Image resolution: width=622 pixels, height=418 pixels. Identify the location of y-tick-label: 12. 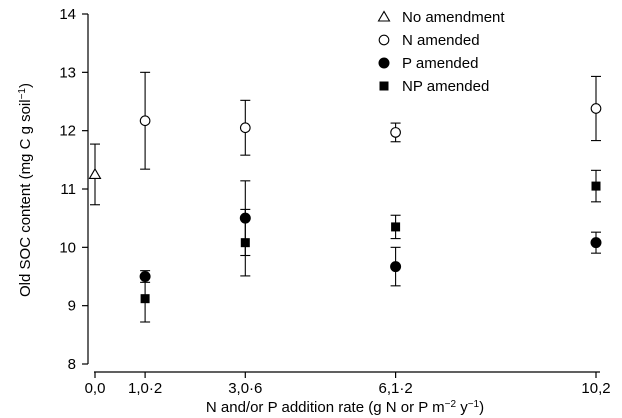
(67, 131).